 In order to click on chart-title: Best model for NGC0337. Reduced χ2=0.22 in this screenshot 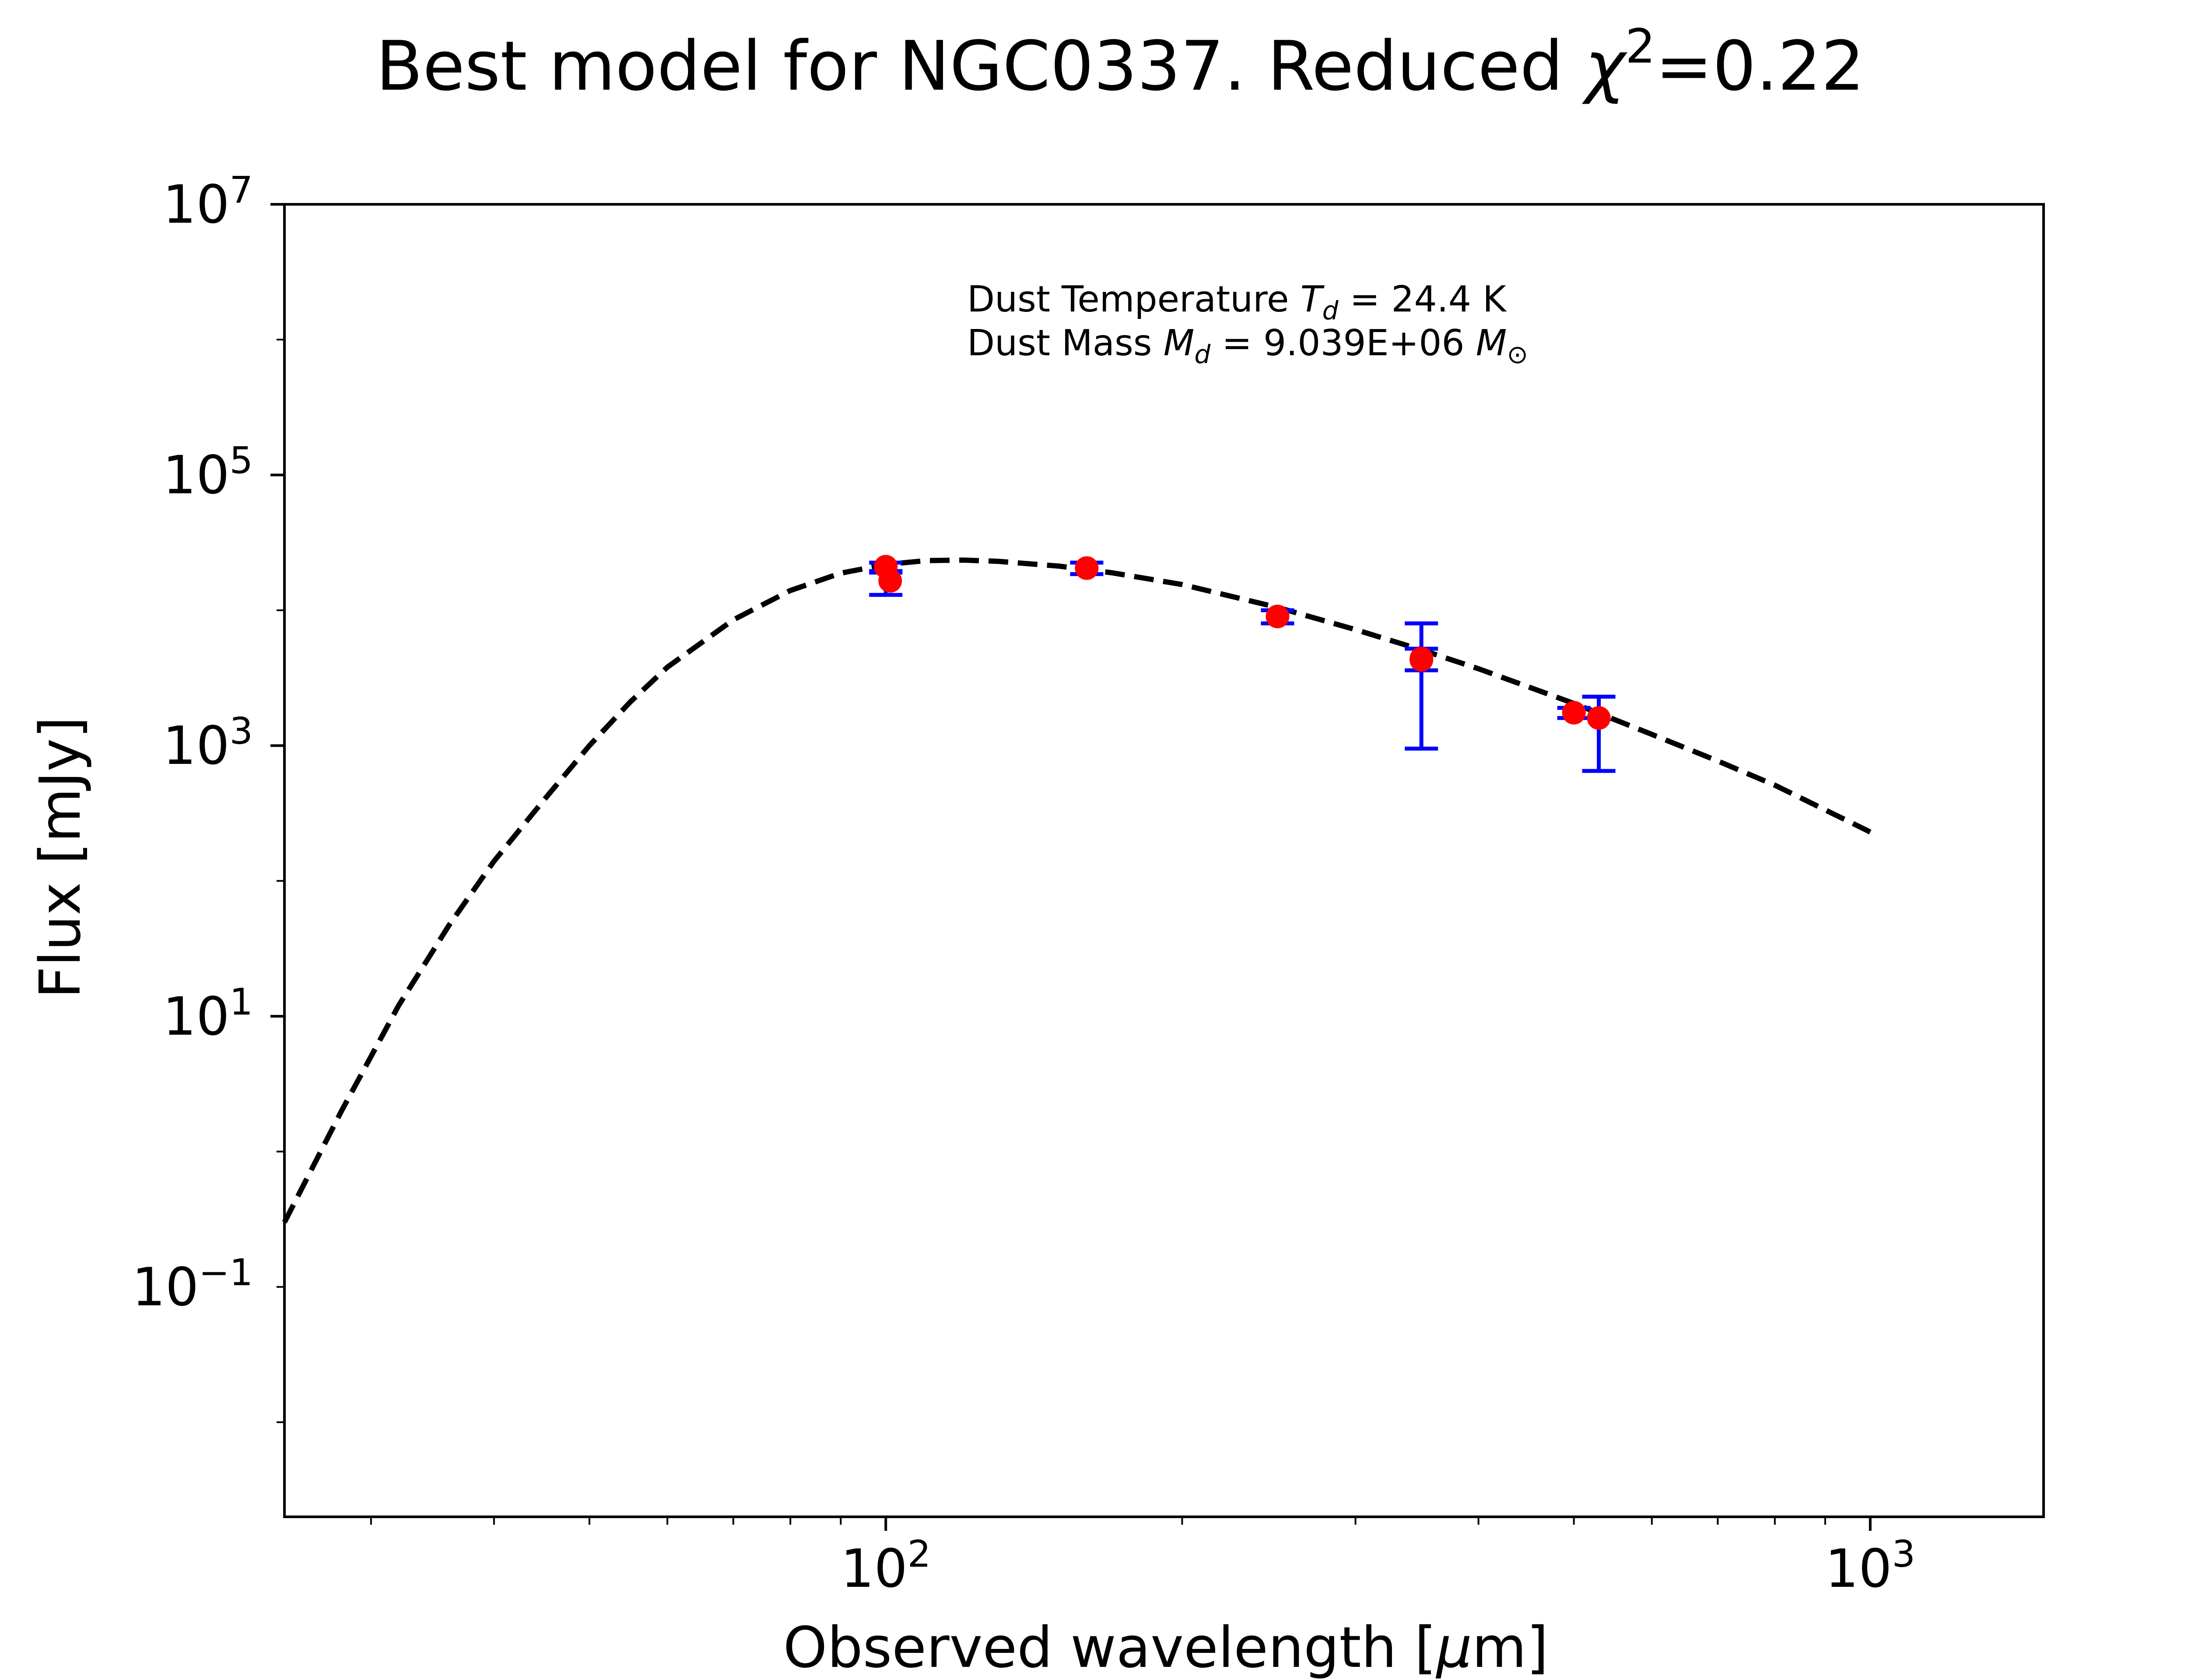, I will do `click(1120, 62)`.